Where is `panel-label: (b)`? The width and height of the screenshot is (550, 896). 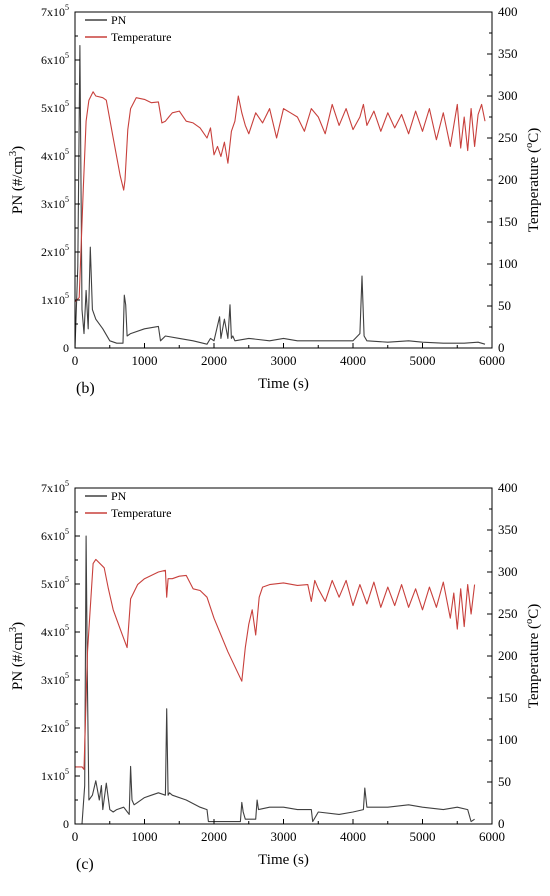
panel-label: (b) is located at coordinates (85, 388).